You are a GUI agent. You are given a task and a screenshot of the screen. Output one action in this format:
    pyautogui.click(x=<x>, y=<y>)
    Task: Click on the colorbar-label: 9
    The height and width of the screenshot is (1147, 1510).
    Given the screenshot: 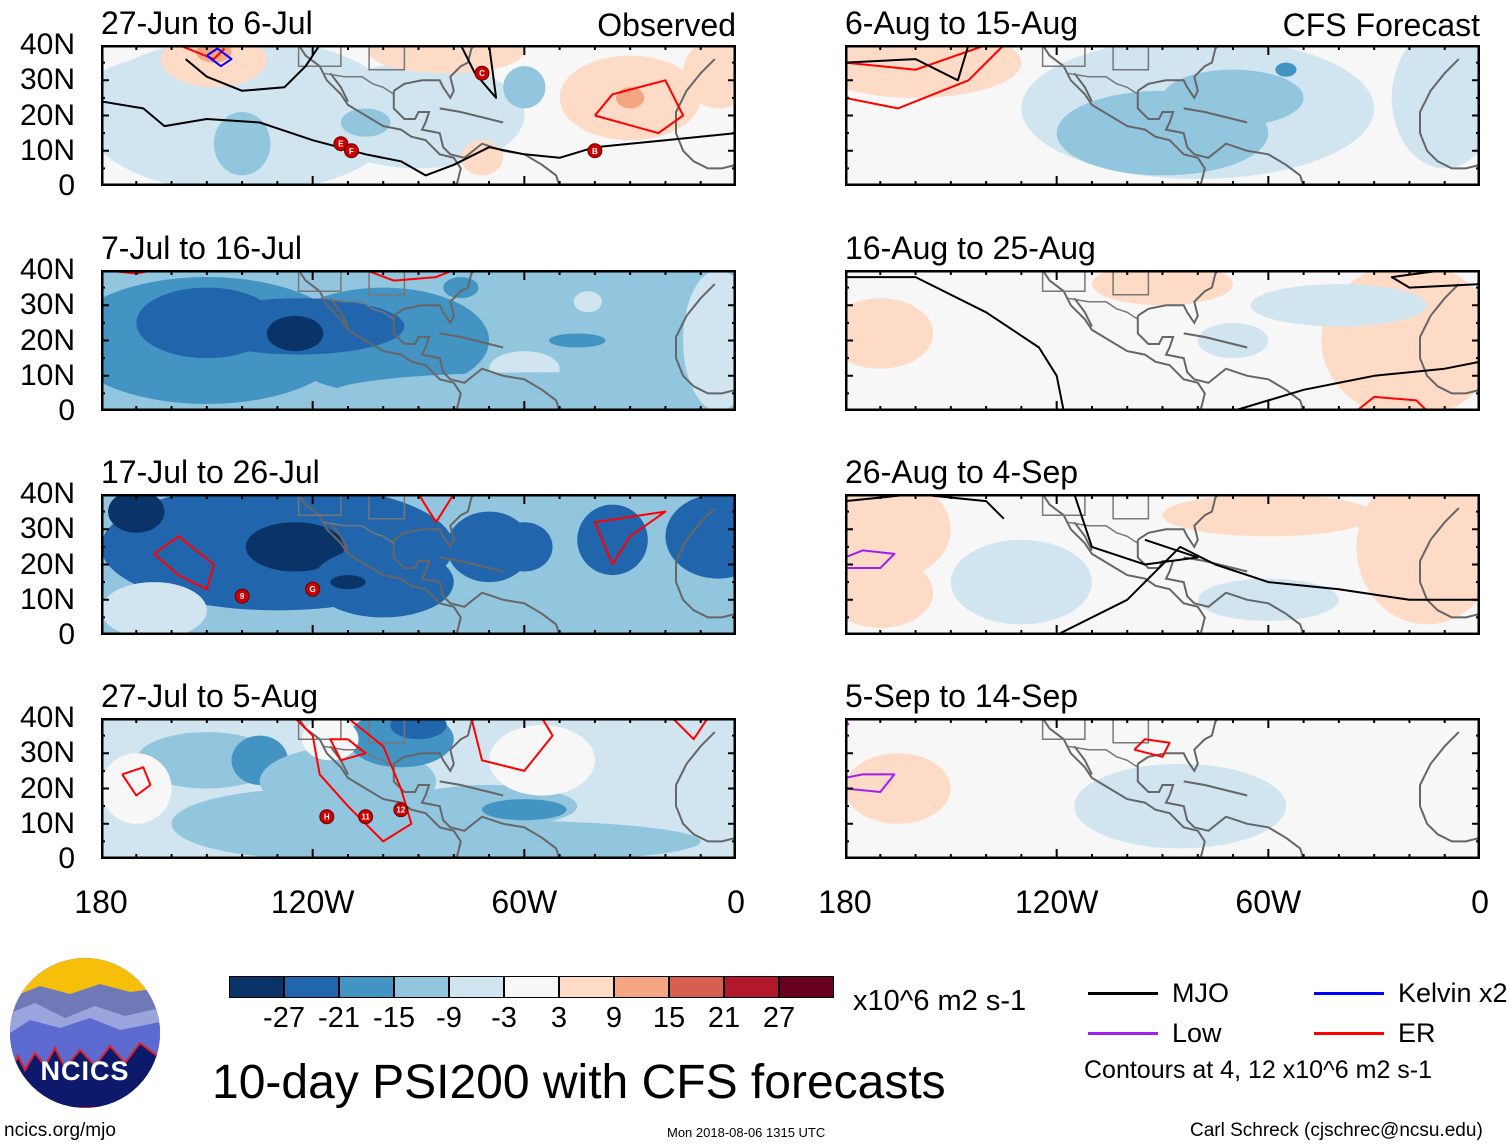 What is the action you would take?
    pyautogui.click(x=614, y=1018)
    